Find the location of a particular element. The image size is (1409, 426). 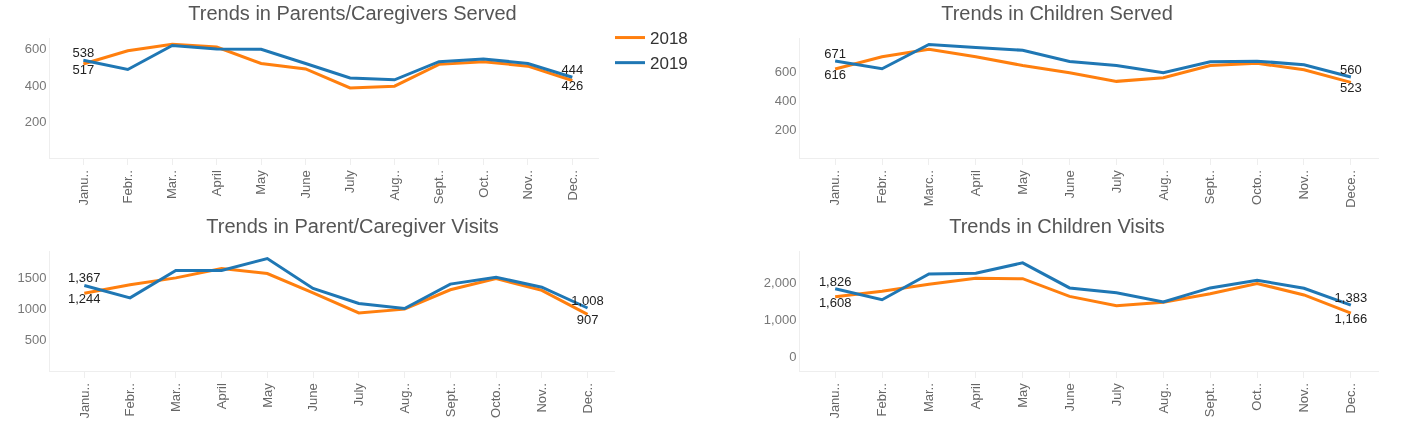

data-label: 1,383 is located at coordinates (1351, 297).